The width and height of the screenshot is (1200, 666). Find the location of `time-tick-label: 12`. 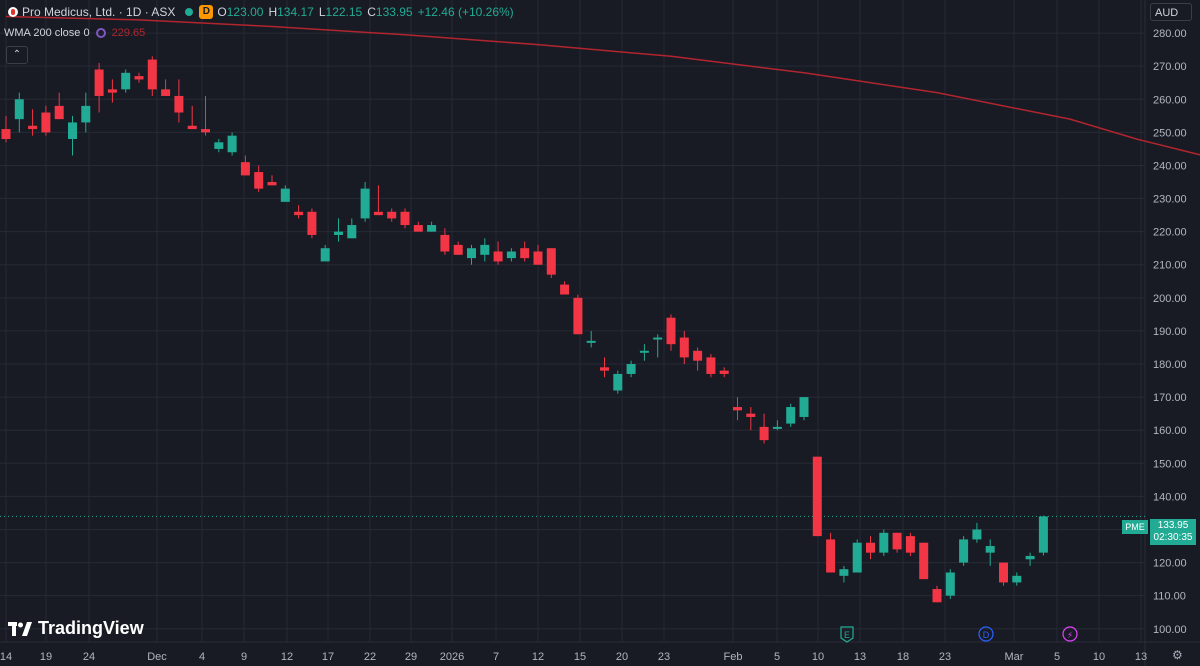

time-tick-label: 12 is located at coordinates (287, 657).